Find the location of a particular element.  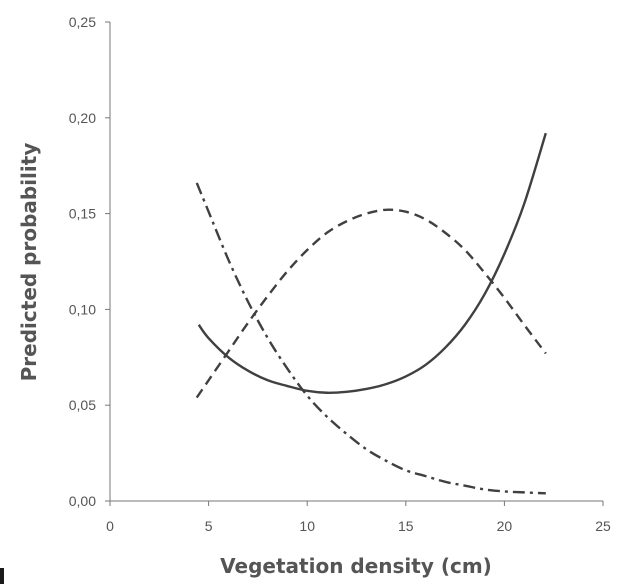

y-axis-ticks: 0,00 0,05 0,10 0,15 0,20 0,25 is located at coordinates (89, 261).